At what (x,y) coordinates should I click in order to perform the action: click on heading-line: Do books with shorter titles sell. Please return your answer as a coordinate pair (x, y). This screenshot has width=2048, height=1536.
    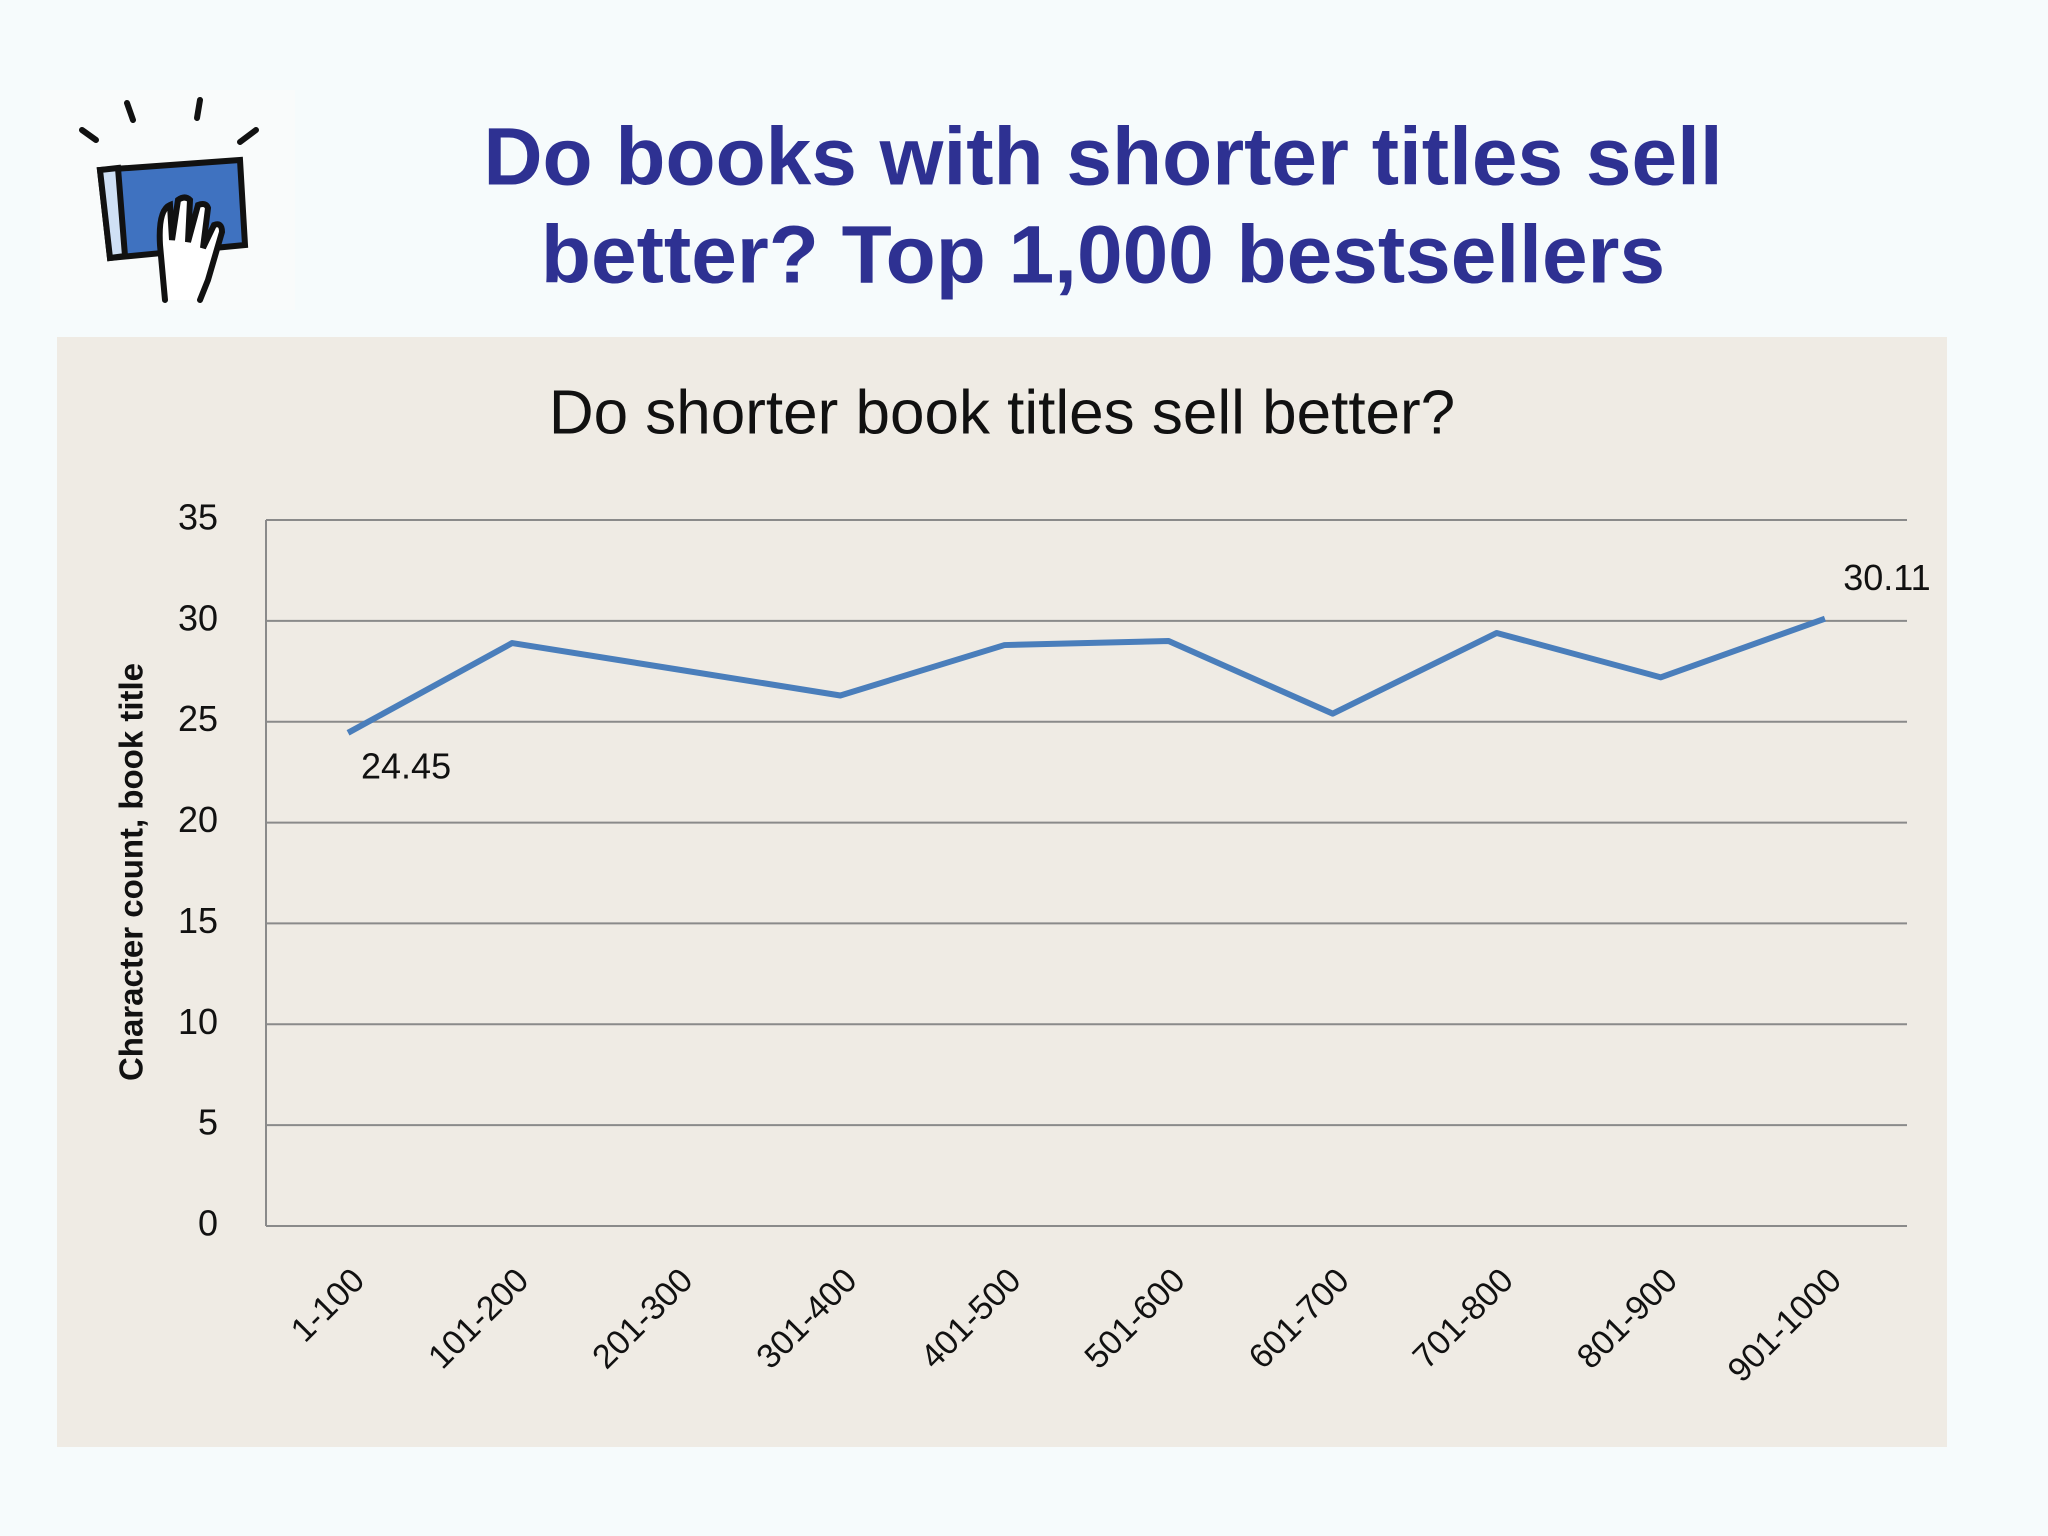
    Looking at the image, I should click on (1102, 157).